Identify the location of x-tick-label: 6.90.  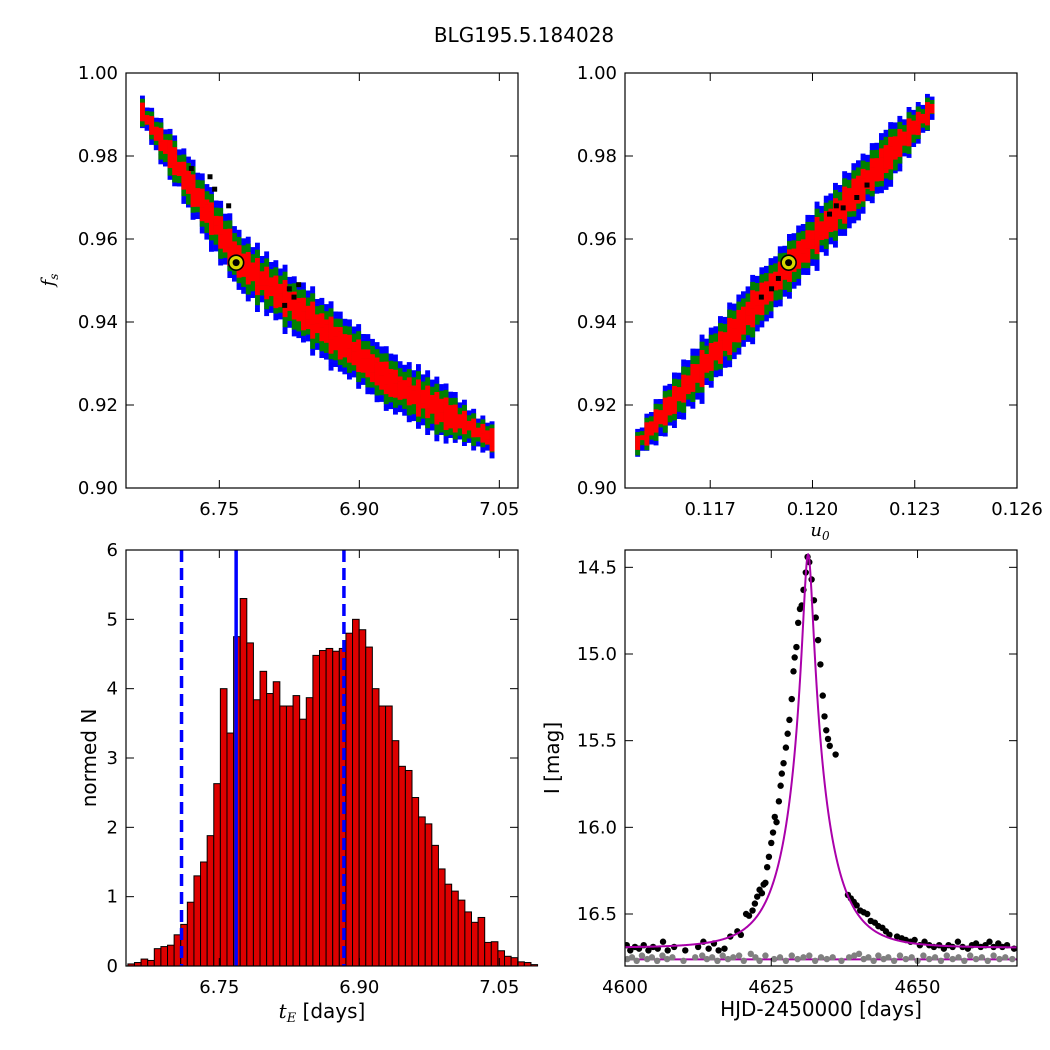
(359, 509).